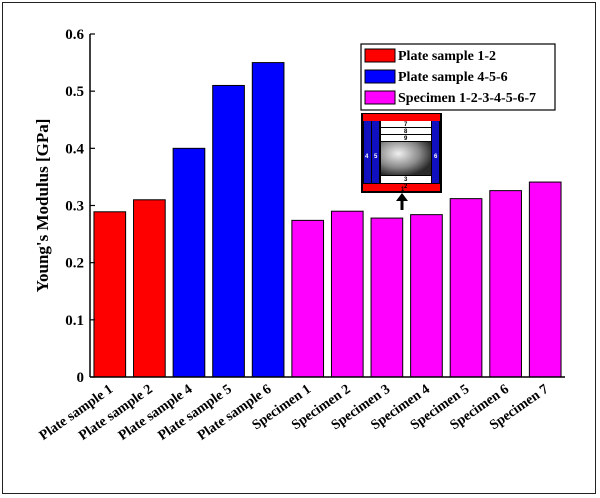 Image resolution: width=600 pixels, height=498 pixels. Describe the element at coordinates (74, 321) in the screenshot. I see `y-tick-label: 0.1` at that location.